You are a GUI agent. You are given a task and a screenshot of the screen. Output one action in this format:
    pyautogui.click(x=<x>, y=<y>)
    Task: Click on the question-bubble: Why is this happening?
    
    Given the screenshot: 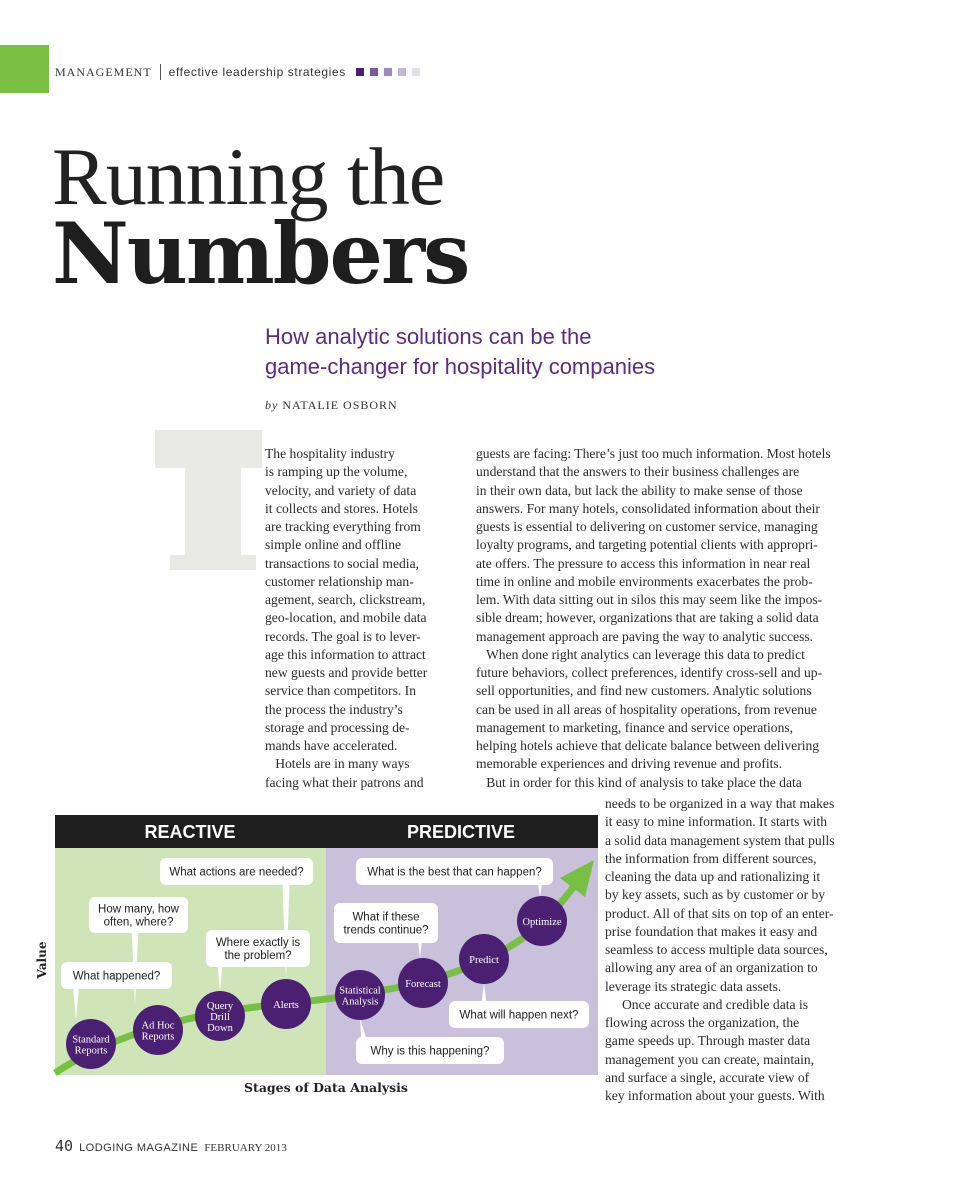 What is the action you would take?
    pyautogui.click(x=430, y=1050)
    